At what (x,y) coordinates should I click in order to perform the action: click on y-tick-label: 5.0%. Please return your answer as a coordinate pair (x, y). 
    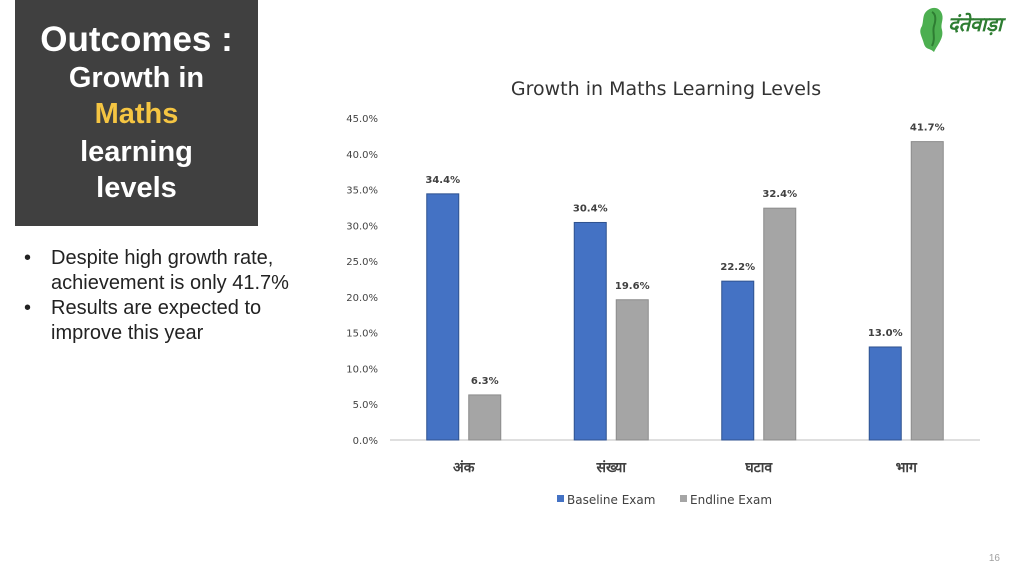
    Looking at the image, I should click on (365, 405).